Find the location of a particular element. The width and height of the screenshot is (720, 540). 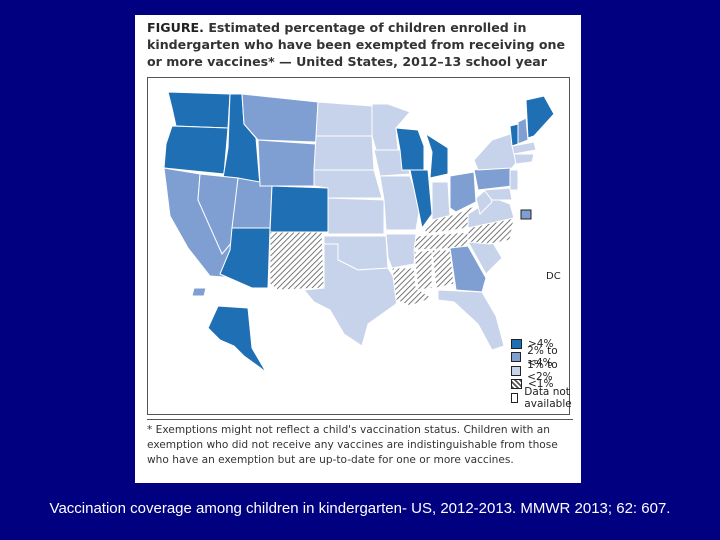

state-hawaii is located at coordinates (199, 292).